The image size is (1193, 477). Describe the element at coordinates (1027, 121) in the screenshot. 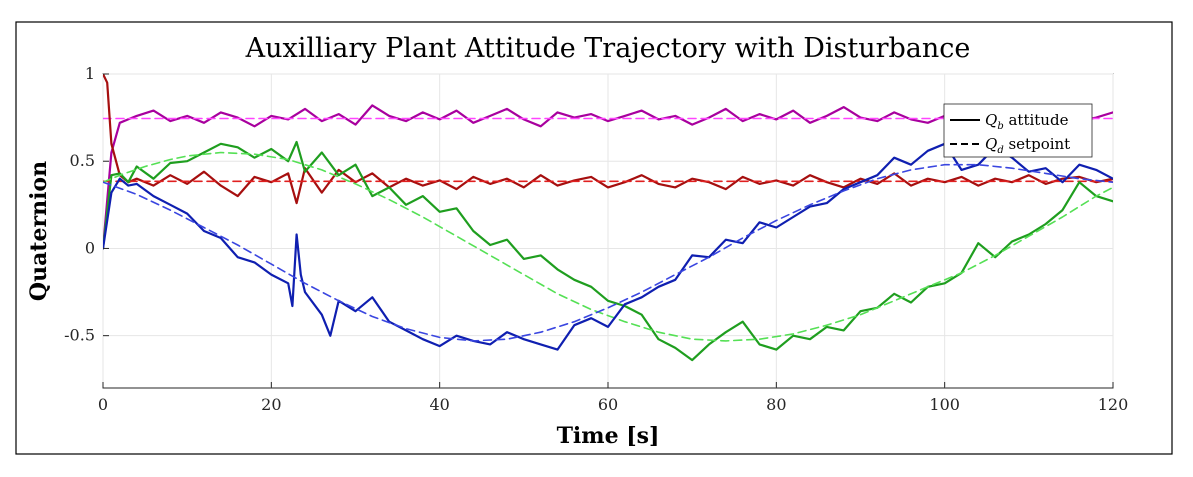

I see `legend-entry-attitude: Qb attitude` at that location.